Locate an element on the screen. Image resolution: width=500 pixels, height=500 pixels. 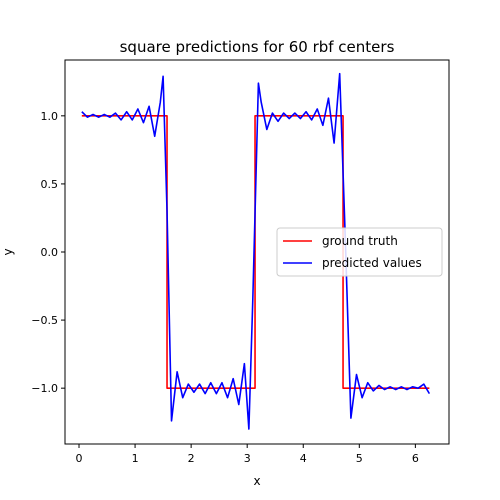
chart-title: square predictions for 60 rbf centers is located at coordinates (257, 47).